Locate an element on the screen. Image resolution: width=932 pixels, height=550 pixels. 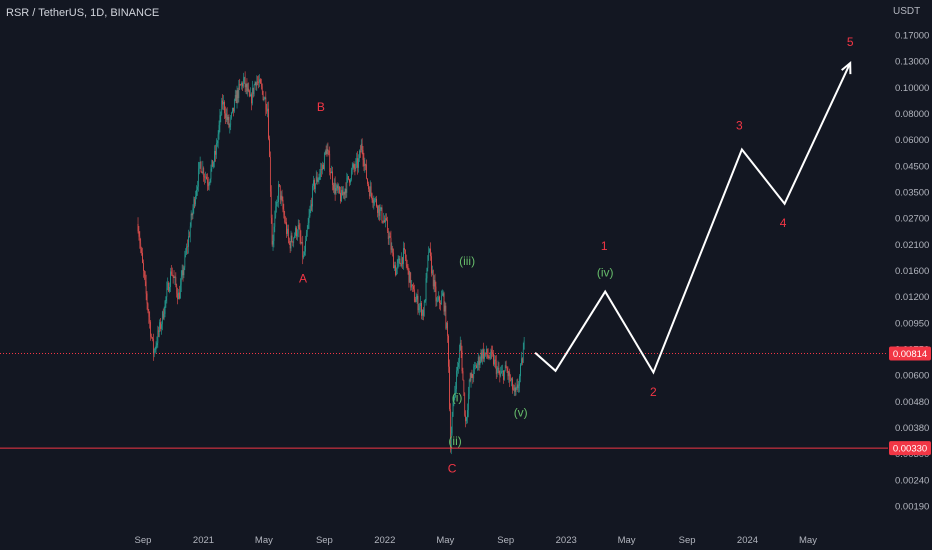
time-tick-label: Sep is located at coordinates (324, 540).